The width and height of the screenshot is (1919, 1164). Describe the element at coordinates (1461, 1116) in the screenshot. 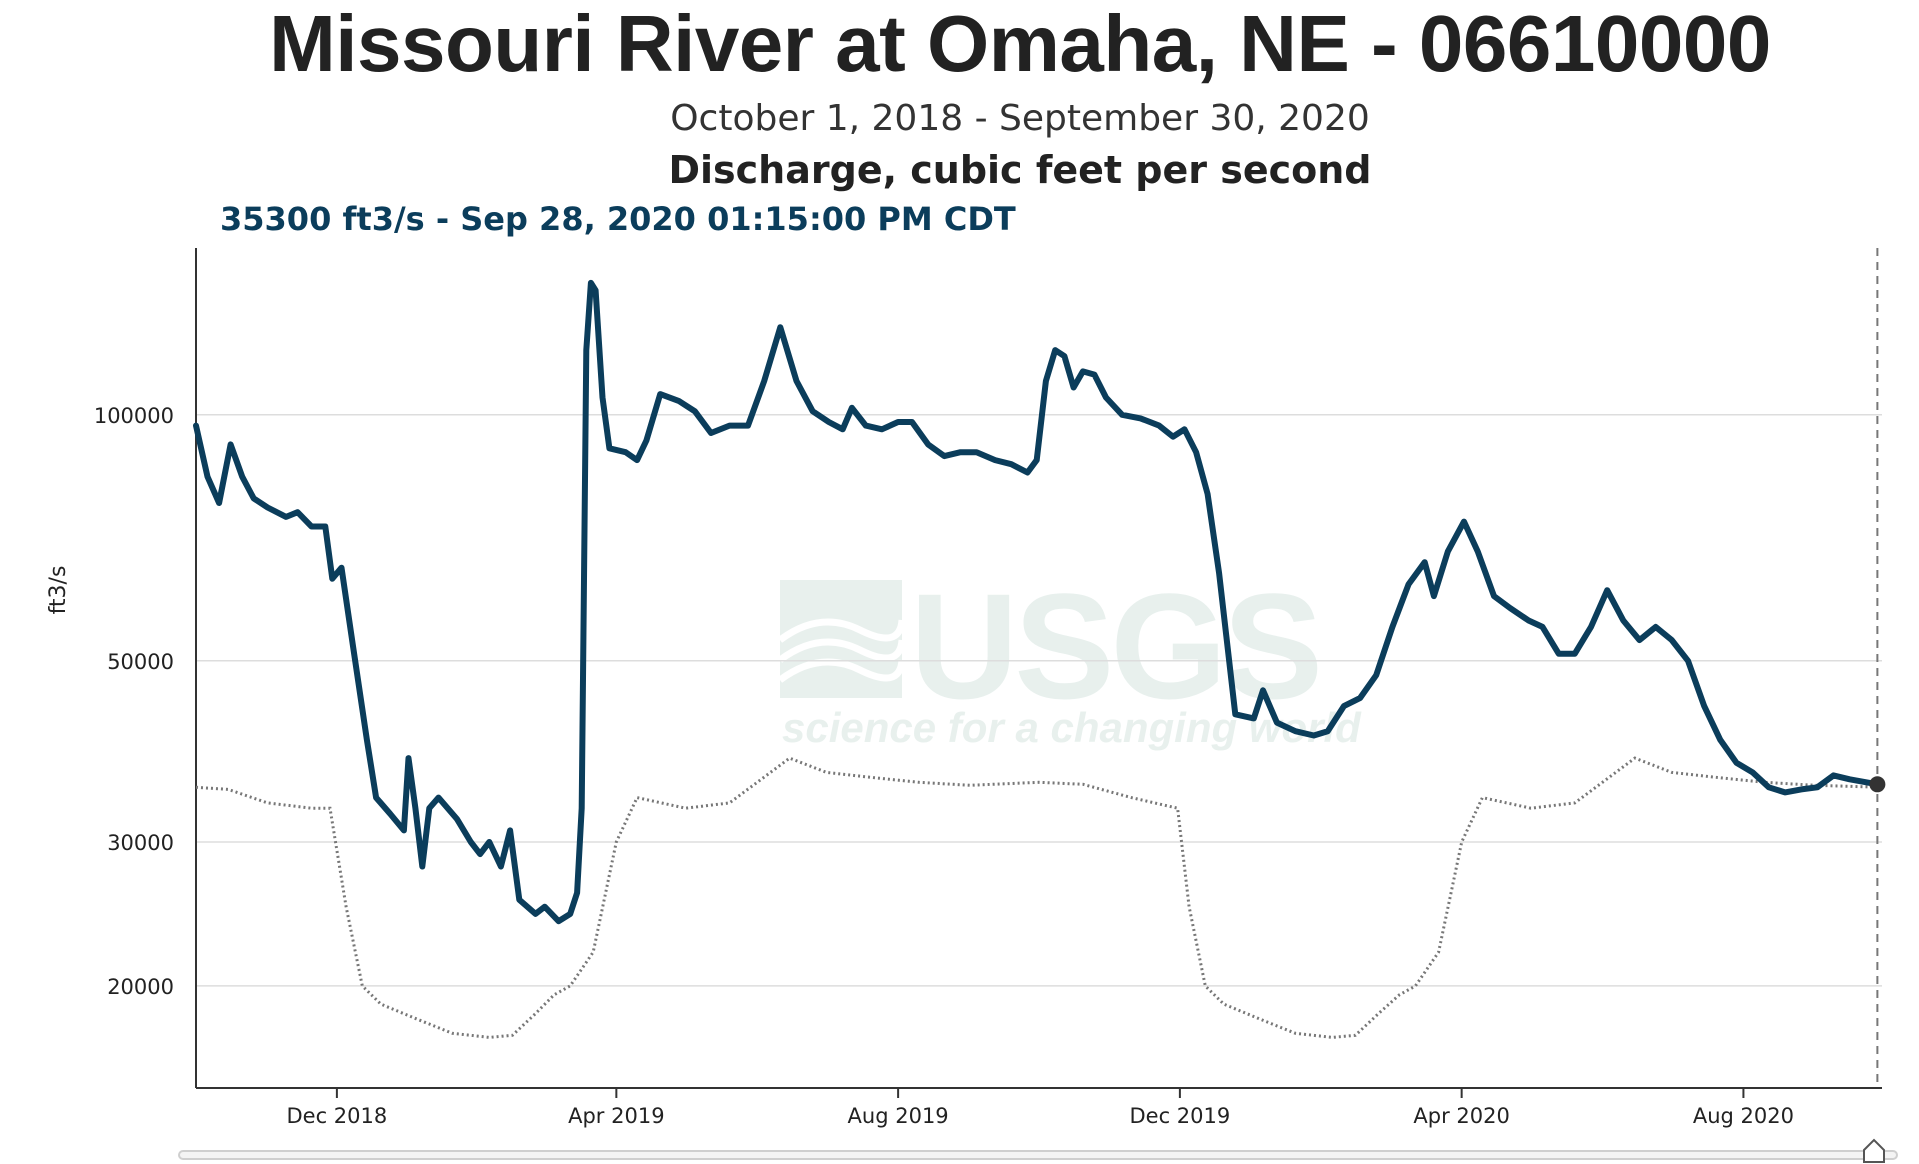

I see `x-tick-label: Apr 2020` at that location.